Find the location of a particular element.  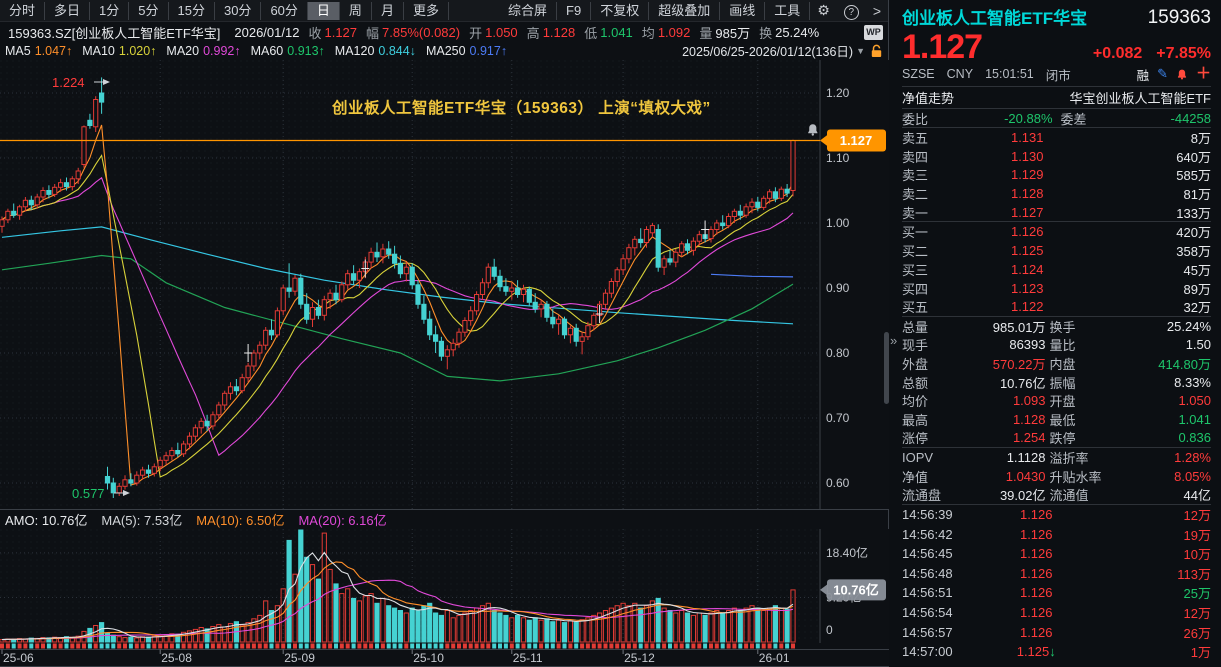

ask-row: 卖二 1.128 81万 is located at coordinates (1056, 194).